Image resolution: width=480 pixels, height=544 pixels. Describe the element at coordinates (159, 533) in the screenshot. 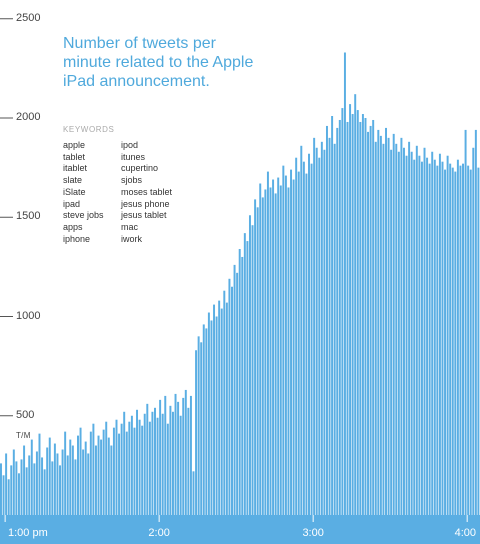

I see `x-tick-label: 2:00` at that location.